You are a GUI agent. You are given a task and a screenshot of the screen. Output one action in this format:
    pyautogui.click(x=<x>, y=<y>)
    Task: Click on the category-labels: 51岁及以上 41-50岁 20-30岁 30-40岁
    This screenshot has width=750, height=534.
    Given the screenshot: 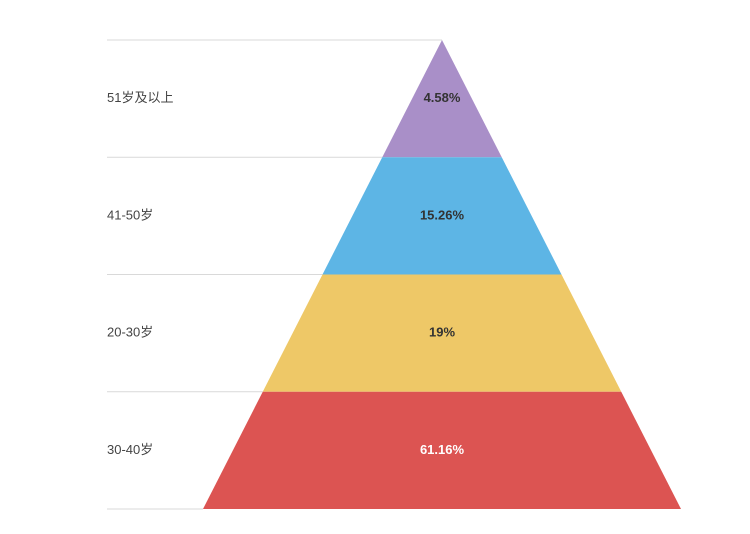 What is the action you would take?
    pyautogui.click(x=140, y=273)
    